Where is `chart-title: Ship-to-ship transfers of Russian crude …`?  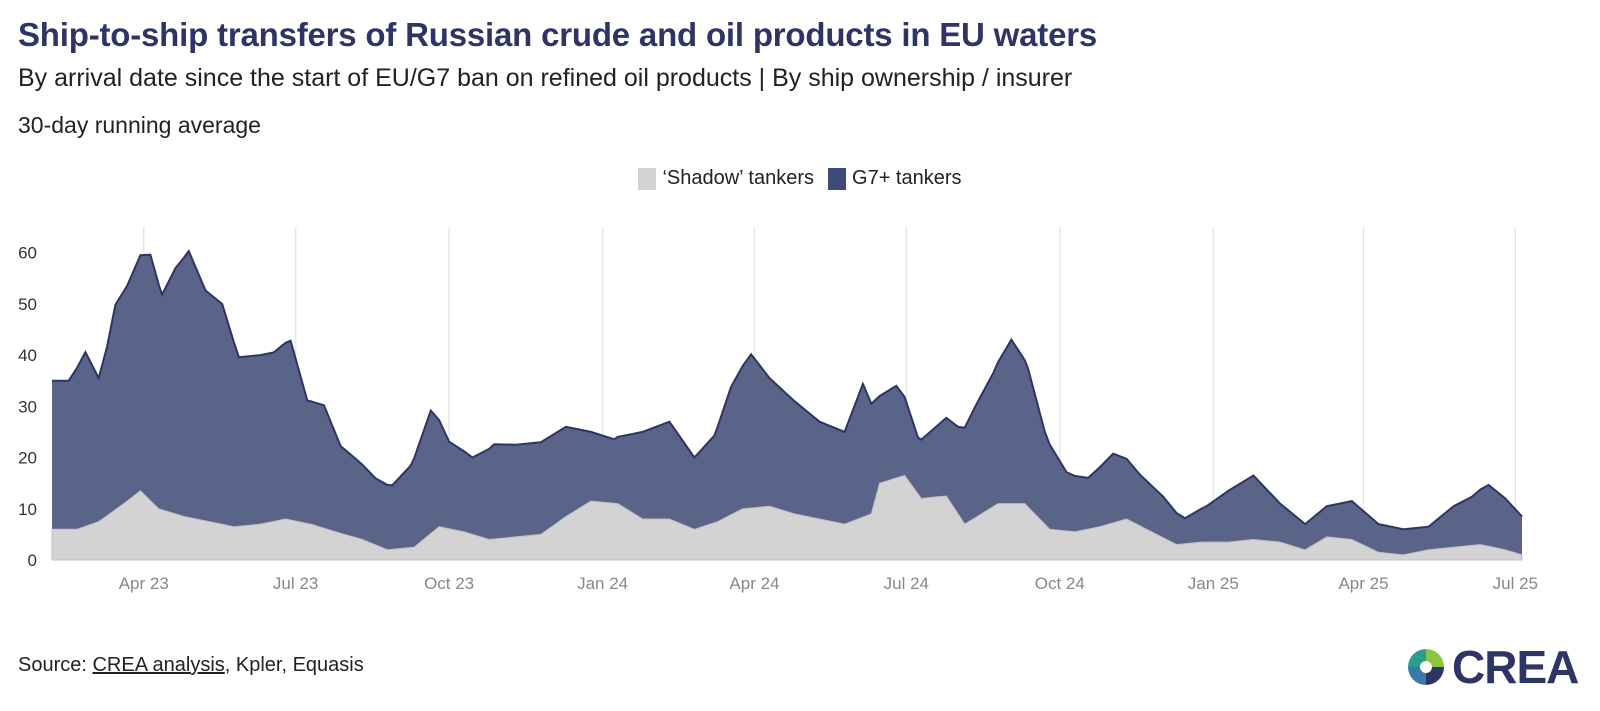
chart-title: Ship-to-ship transfers of Russian crude … is located at coordinates (558, 34).